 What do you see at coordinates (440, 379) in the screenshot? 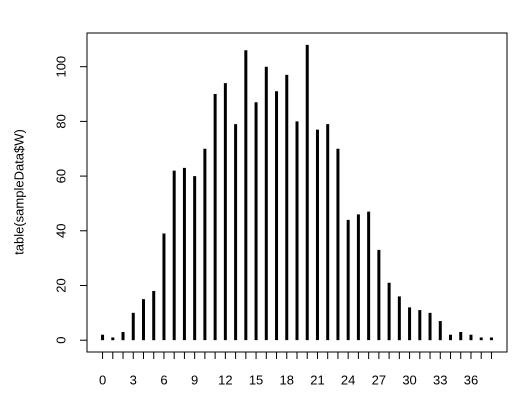
I see `x-tick-label: 33` at bounding box center [440, 379].